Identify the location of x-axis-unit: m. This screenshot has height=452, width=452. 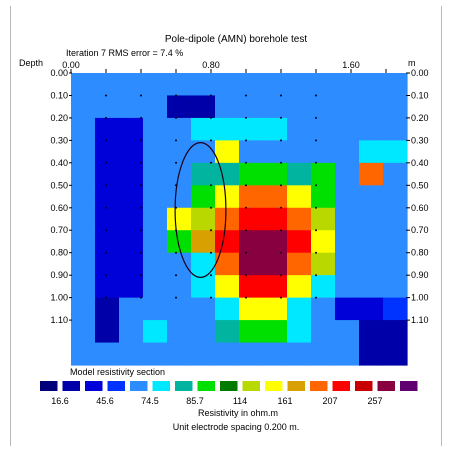
(412, 63).